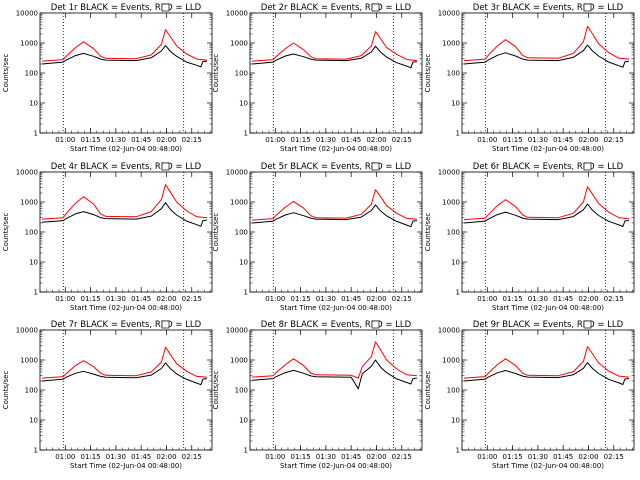  Describe the element at coordinates (126, 8) in the screenshot. I see `panel-title: Det 1r BLACK = Events, RED = LLD` at that location.